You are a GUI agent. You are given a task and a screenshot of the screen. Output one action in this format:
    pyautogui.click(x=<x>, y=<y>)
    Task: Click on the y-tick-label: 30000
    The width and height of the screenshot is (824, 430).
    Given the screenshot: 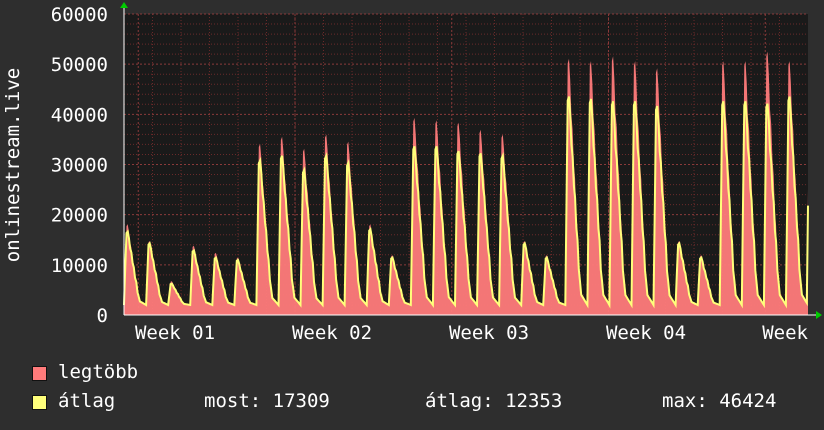 What is the action you would take?
    pyautogui.click(x=79, y=166)
    